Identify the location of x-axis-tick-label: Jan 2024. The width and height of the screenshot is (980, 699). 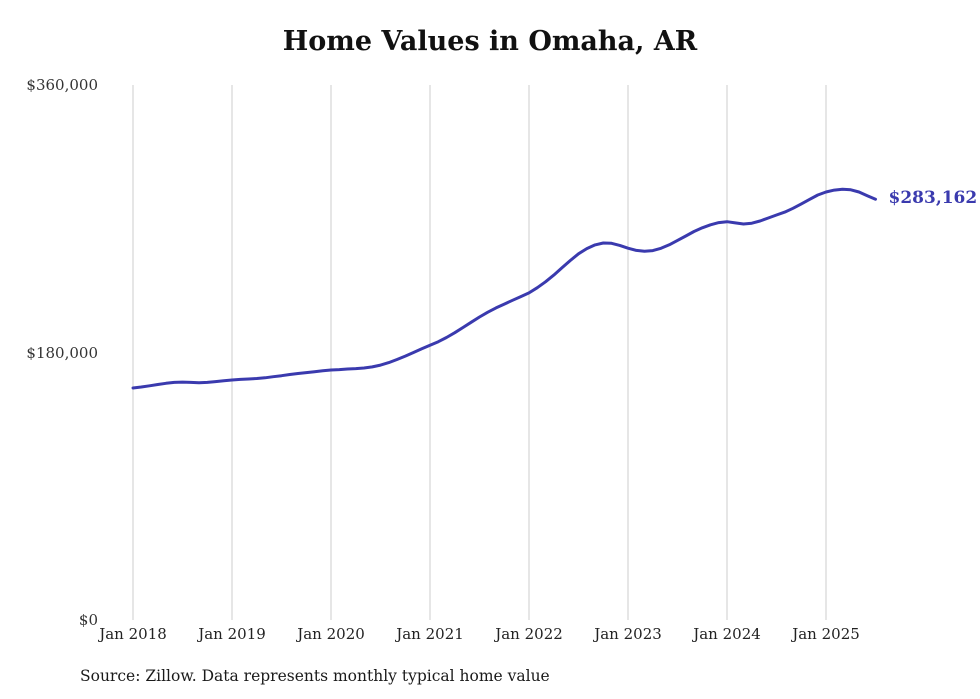
(727, 634).